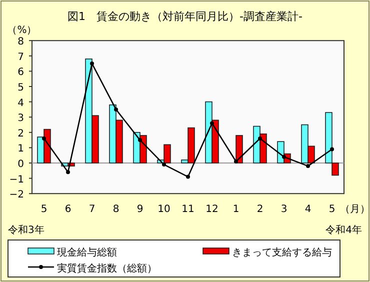 This screenshot has width=370, height=282. I want to click on text: 令和4年, so click(344, 230).